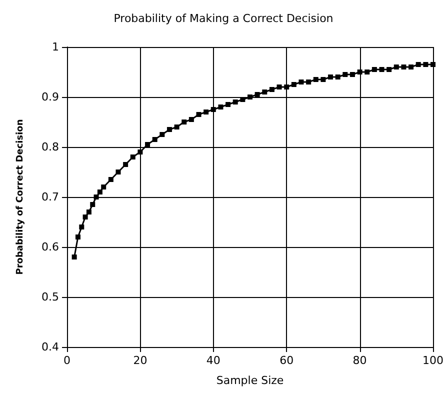 This screenshot has width=447, height=405. Describe the element at coordinates (359, 360) in the screenshot. I see `x-tick-label: 80` at that location.